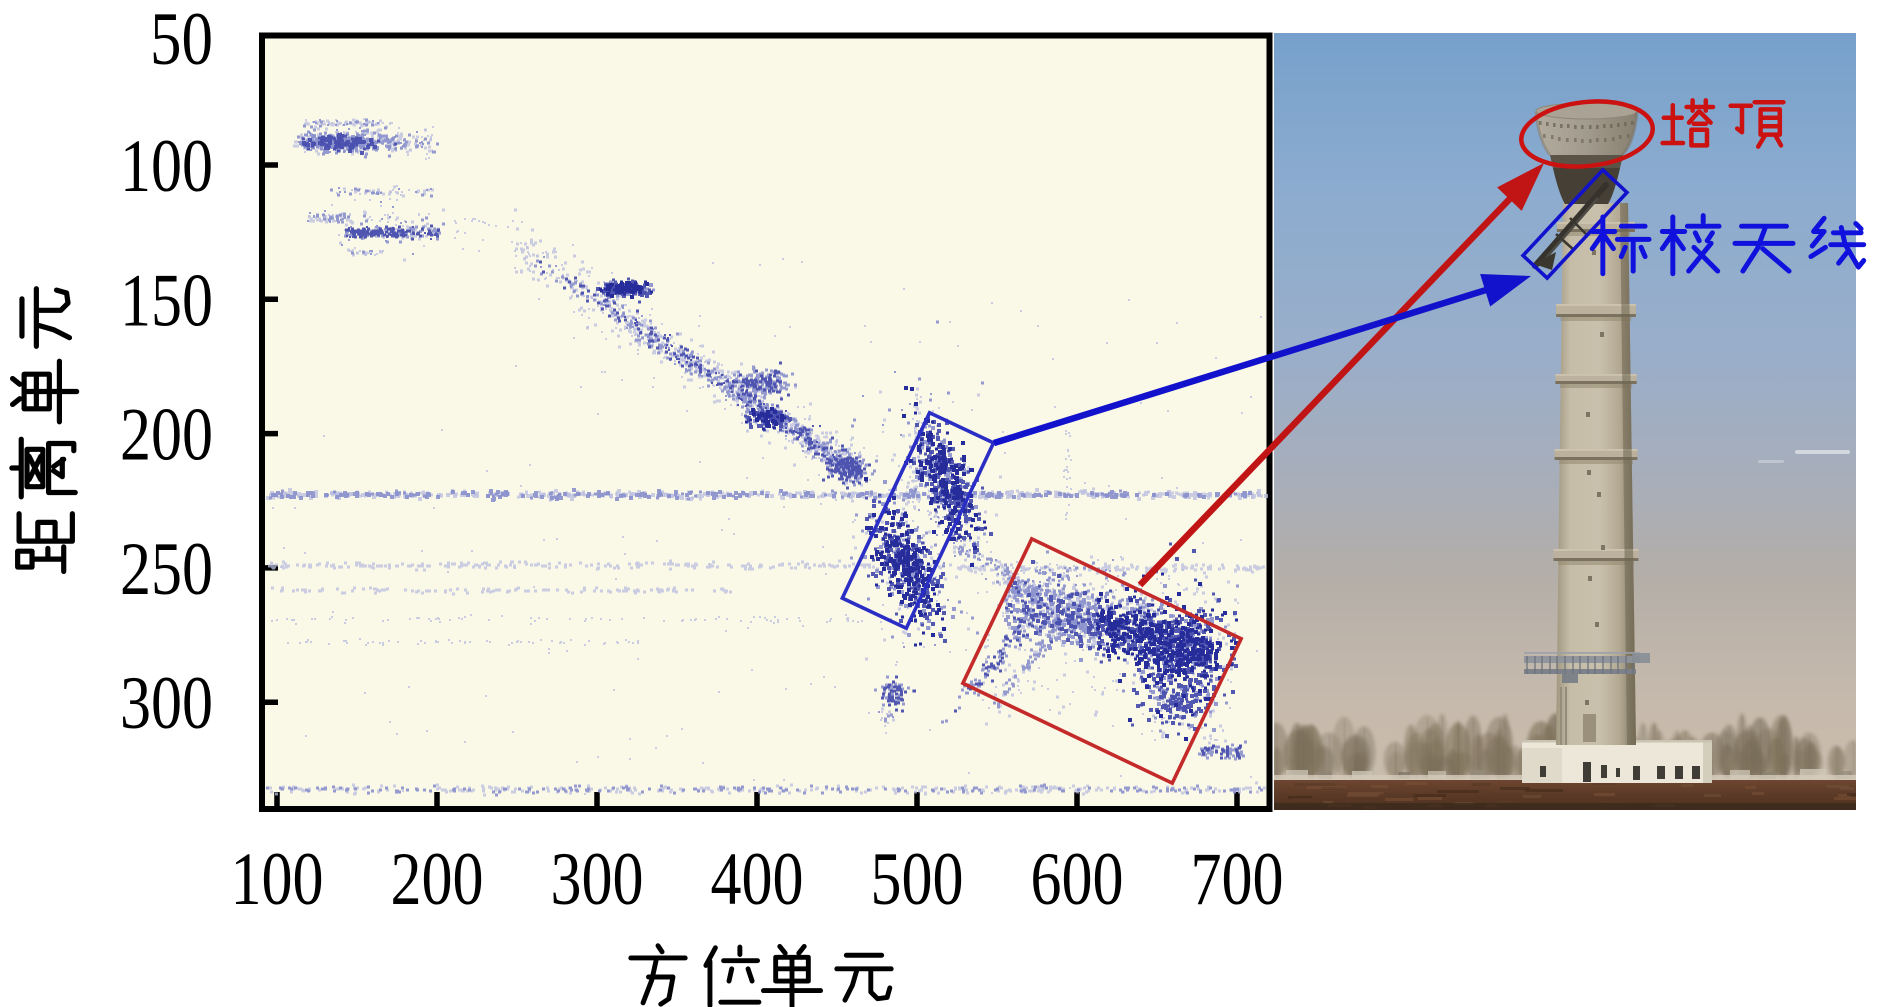 Image resolution: width=1890 pixels, height=1007 pixels. What do you see at coordinates (1237, 879) in the screenshot?
I see `svg-text: 700` at bounding box center [1237, 879].